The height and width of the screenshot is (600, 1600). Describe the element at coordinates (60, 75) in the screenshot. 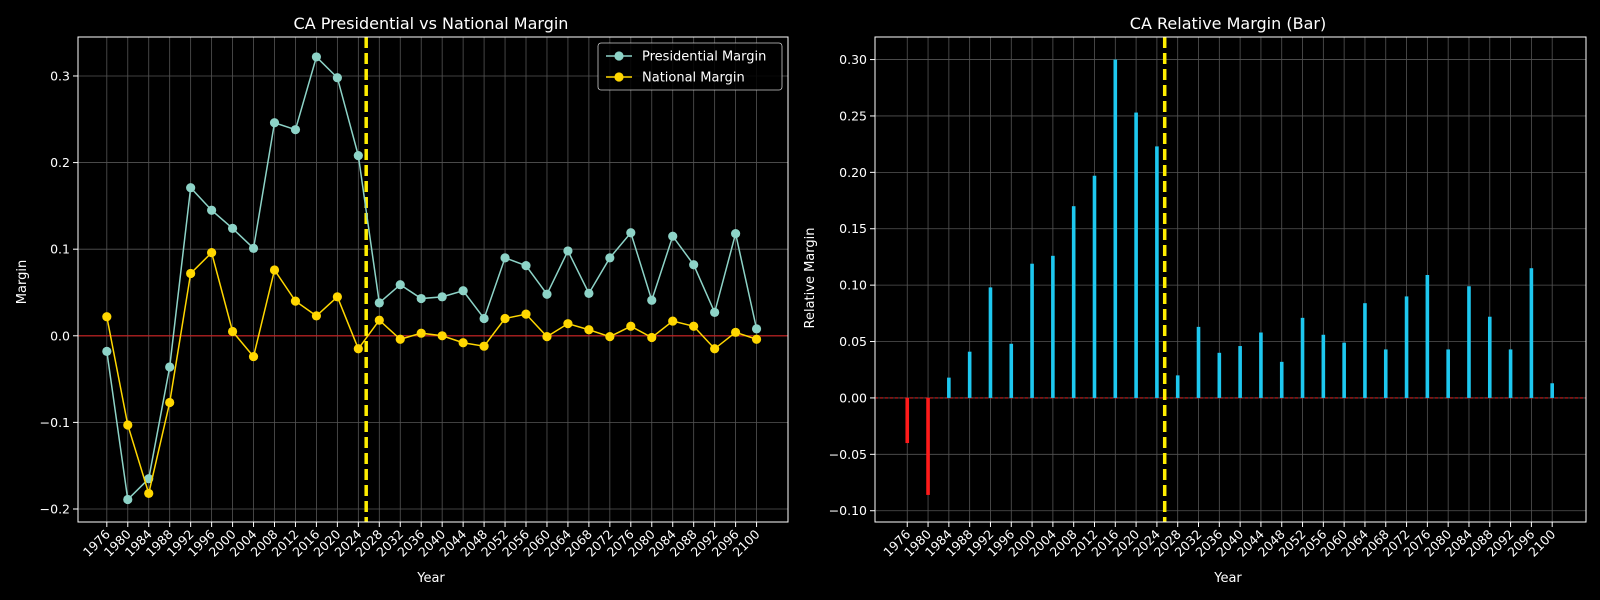

I see `y-tick-label: 0.3` at that location.